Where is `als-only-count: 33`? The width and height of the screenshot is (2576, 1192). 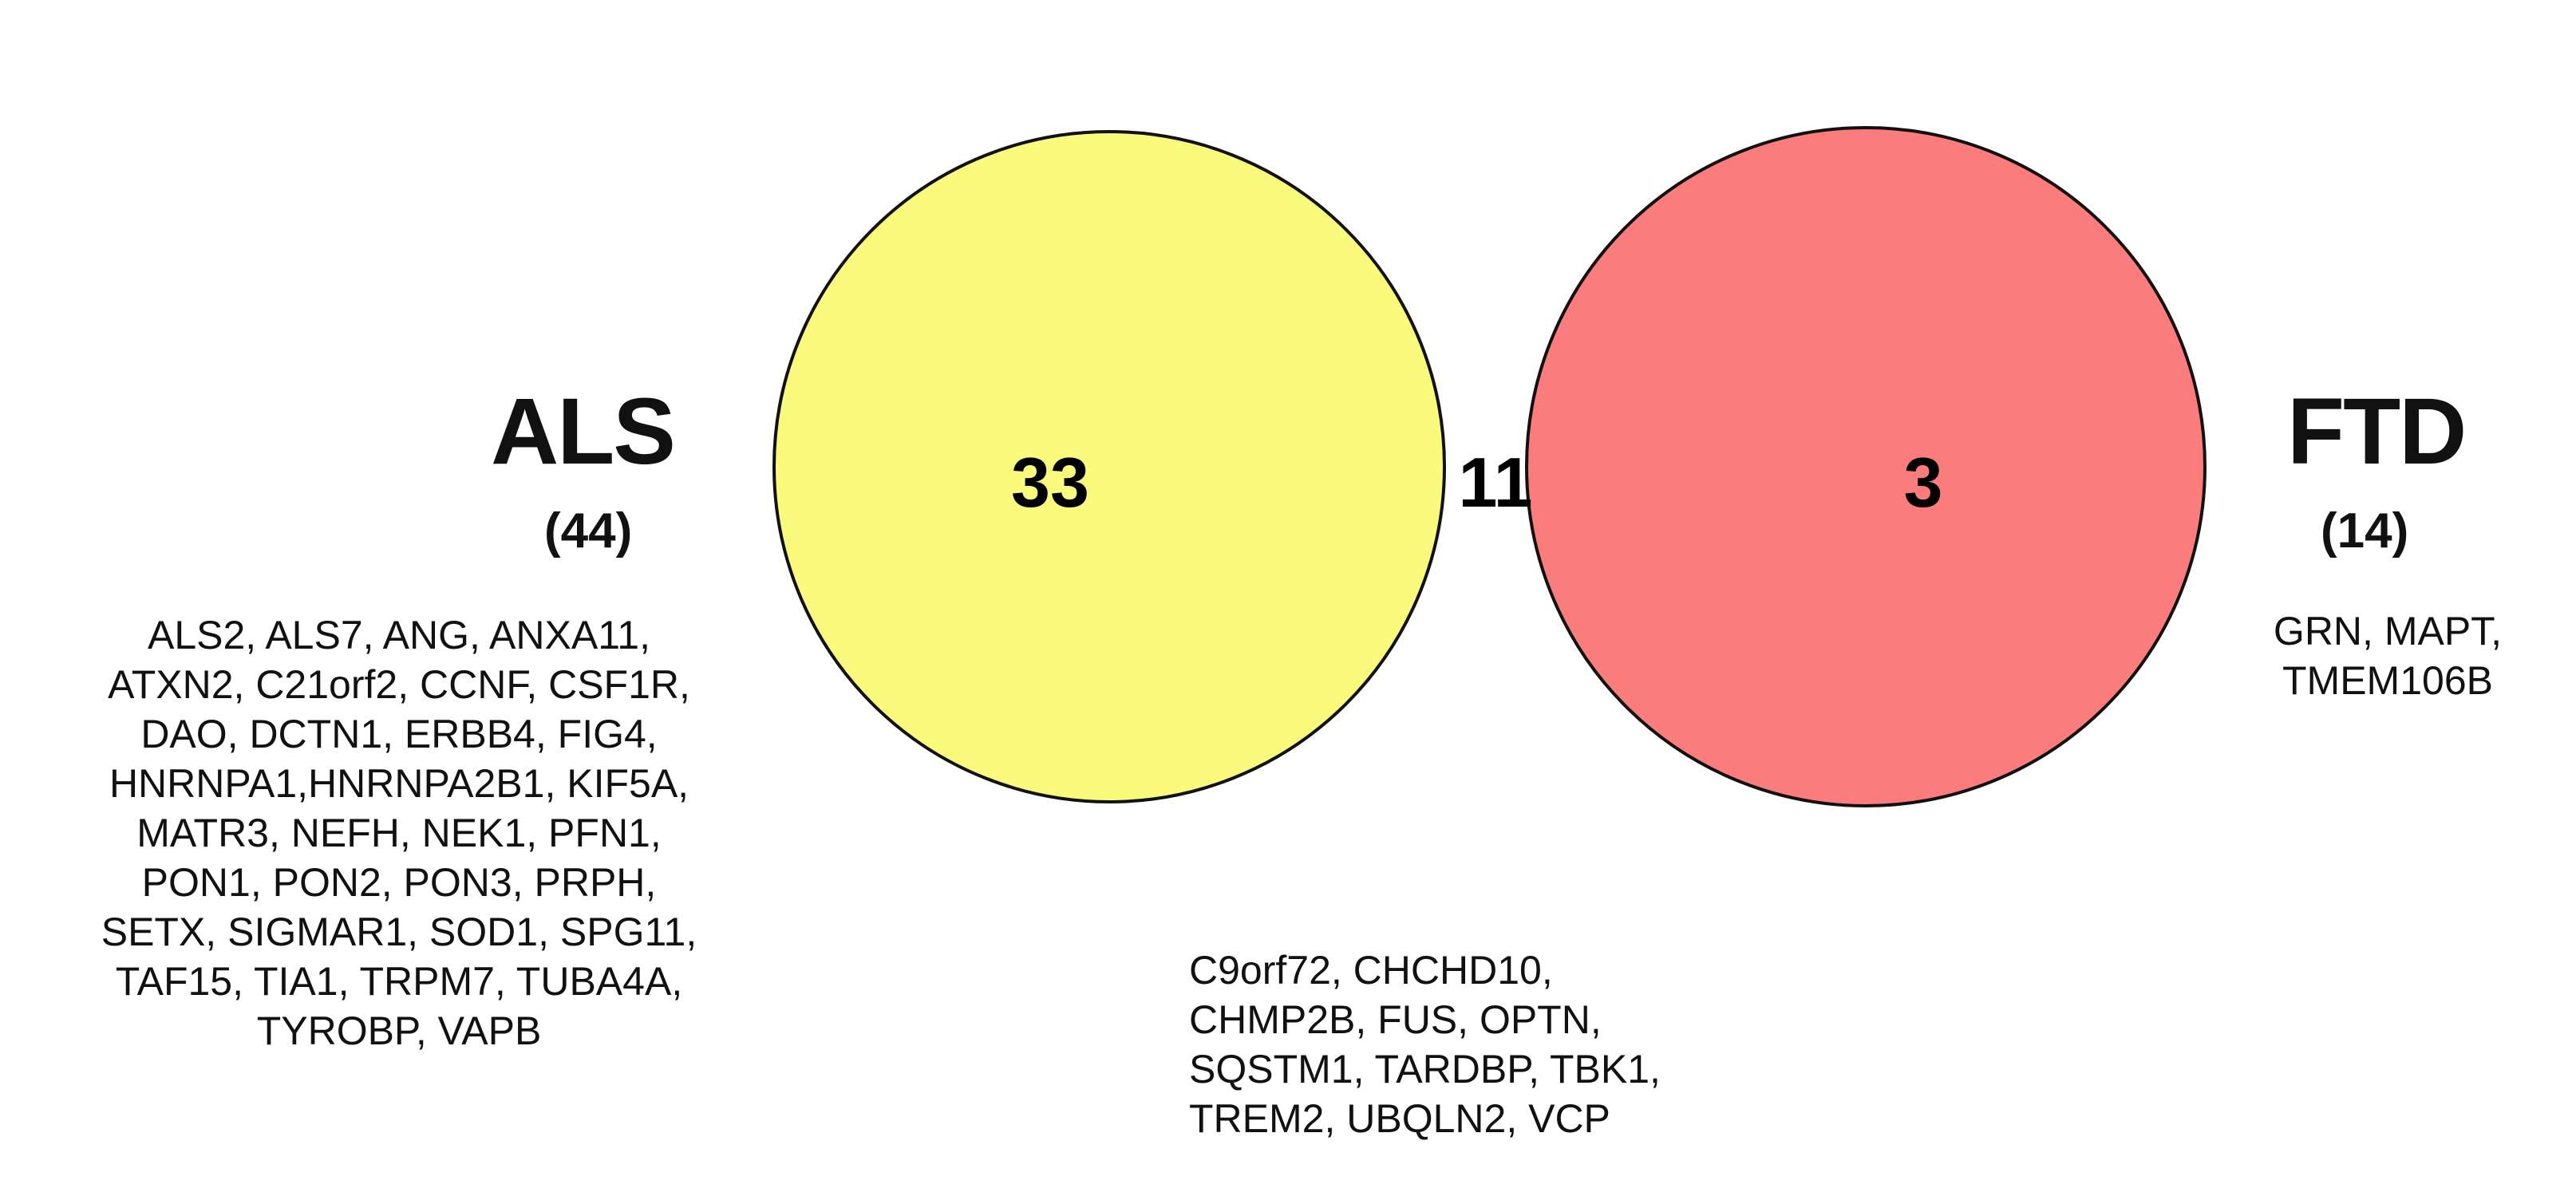 als-only-count: 33 is located at coordinates (1050, 483).